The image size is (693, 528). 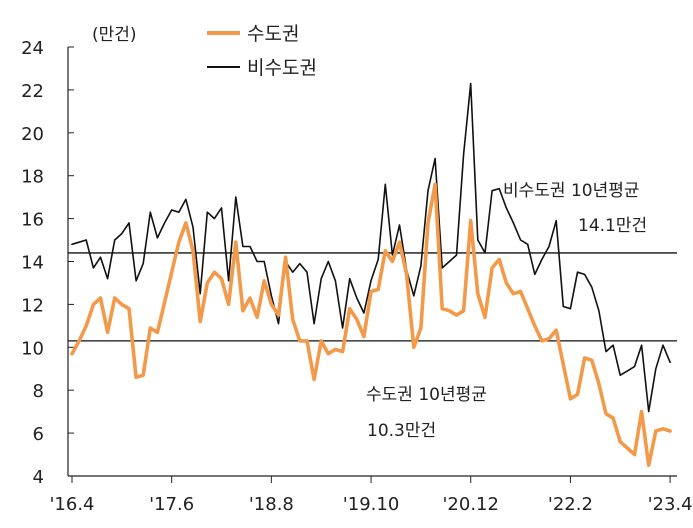 I want to click on y-tick-label: 24, so click(x=32, y=48).